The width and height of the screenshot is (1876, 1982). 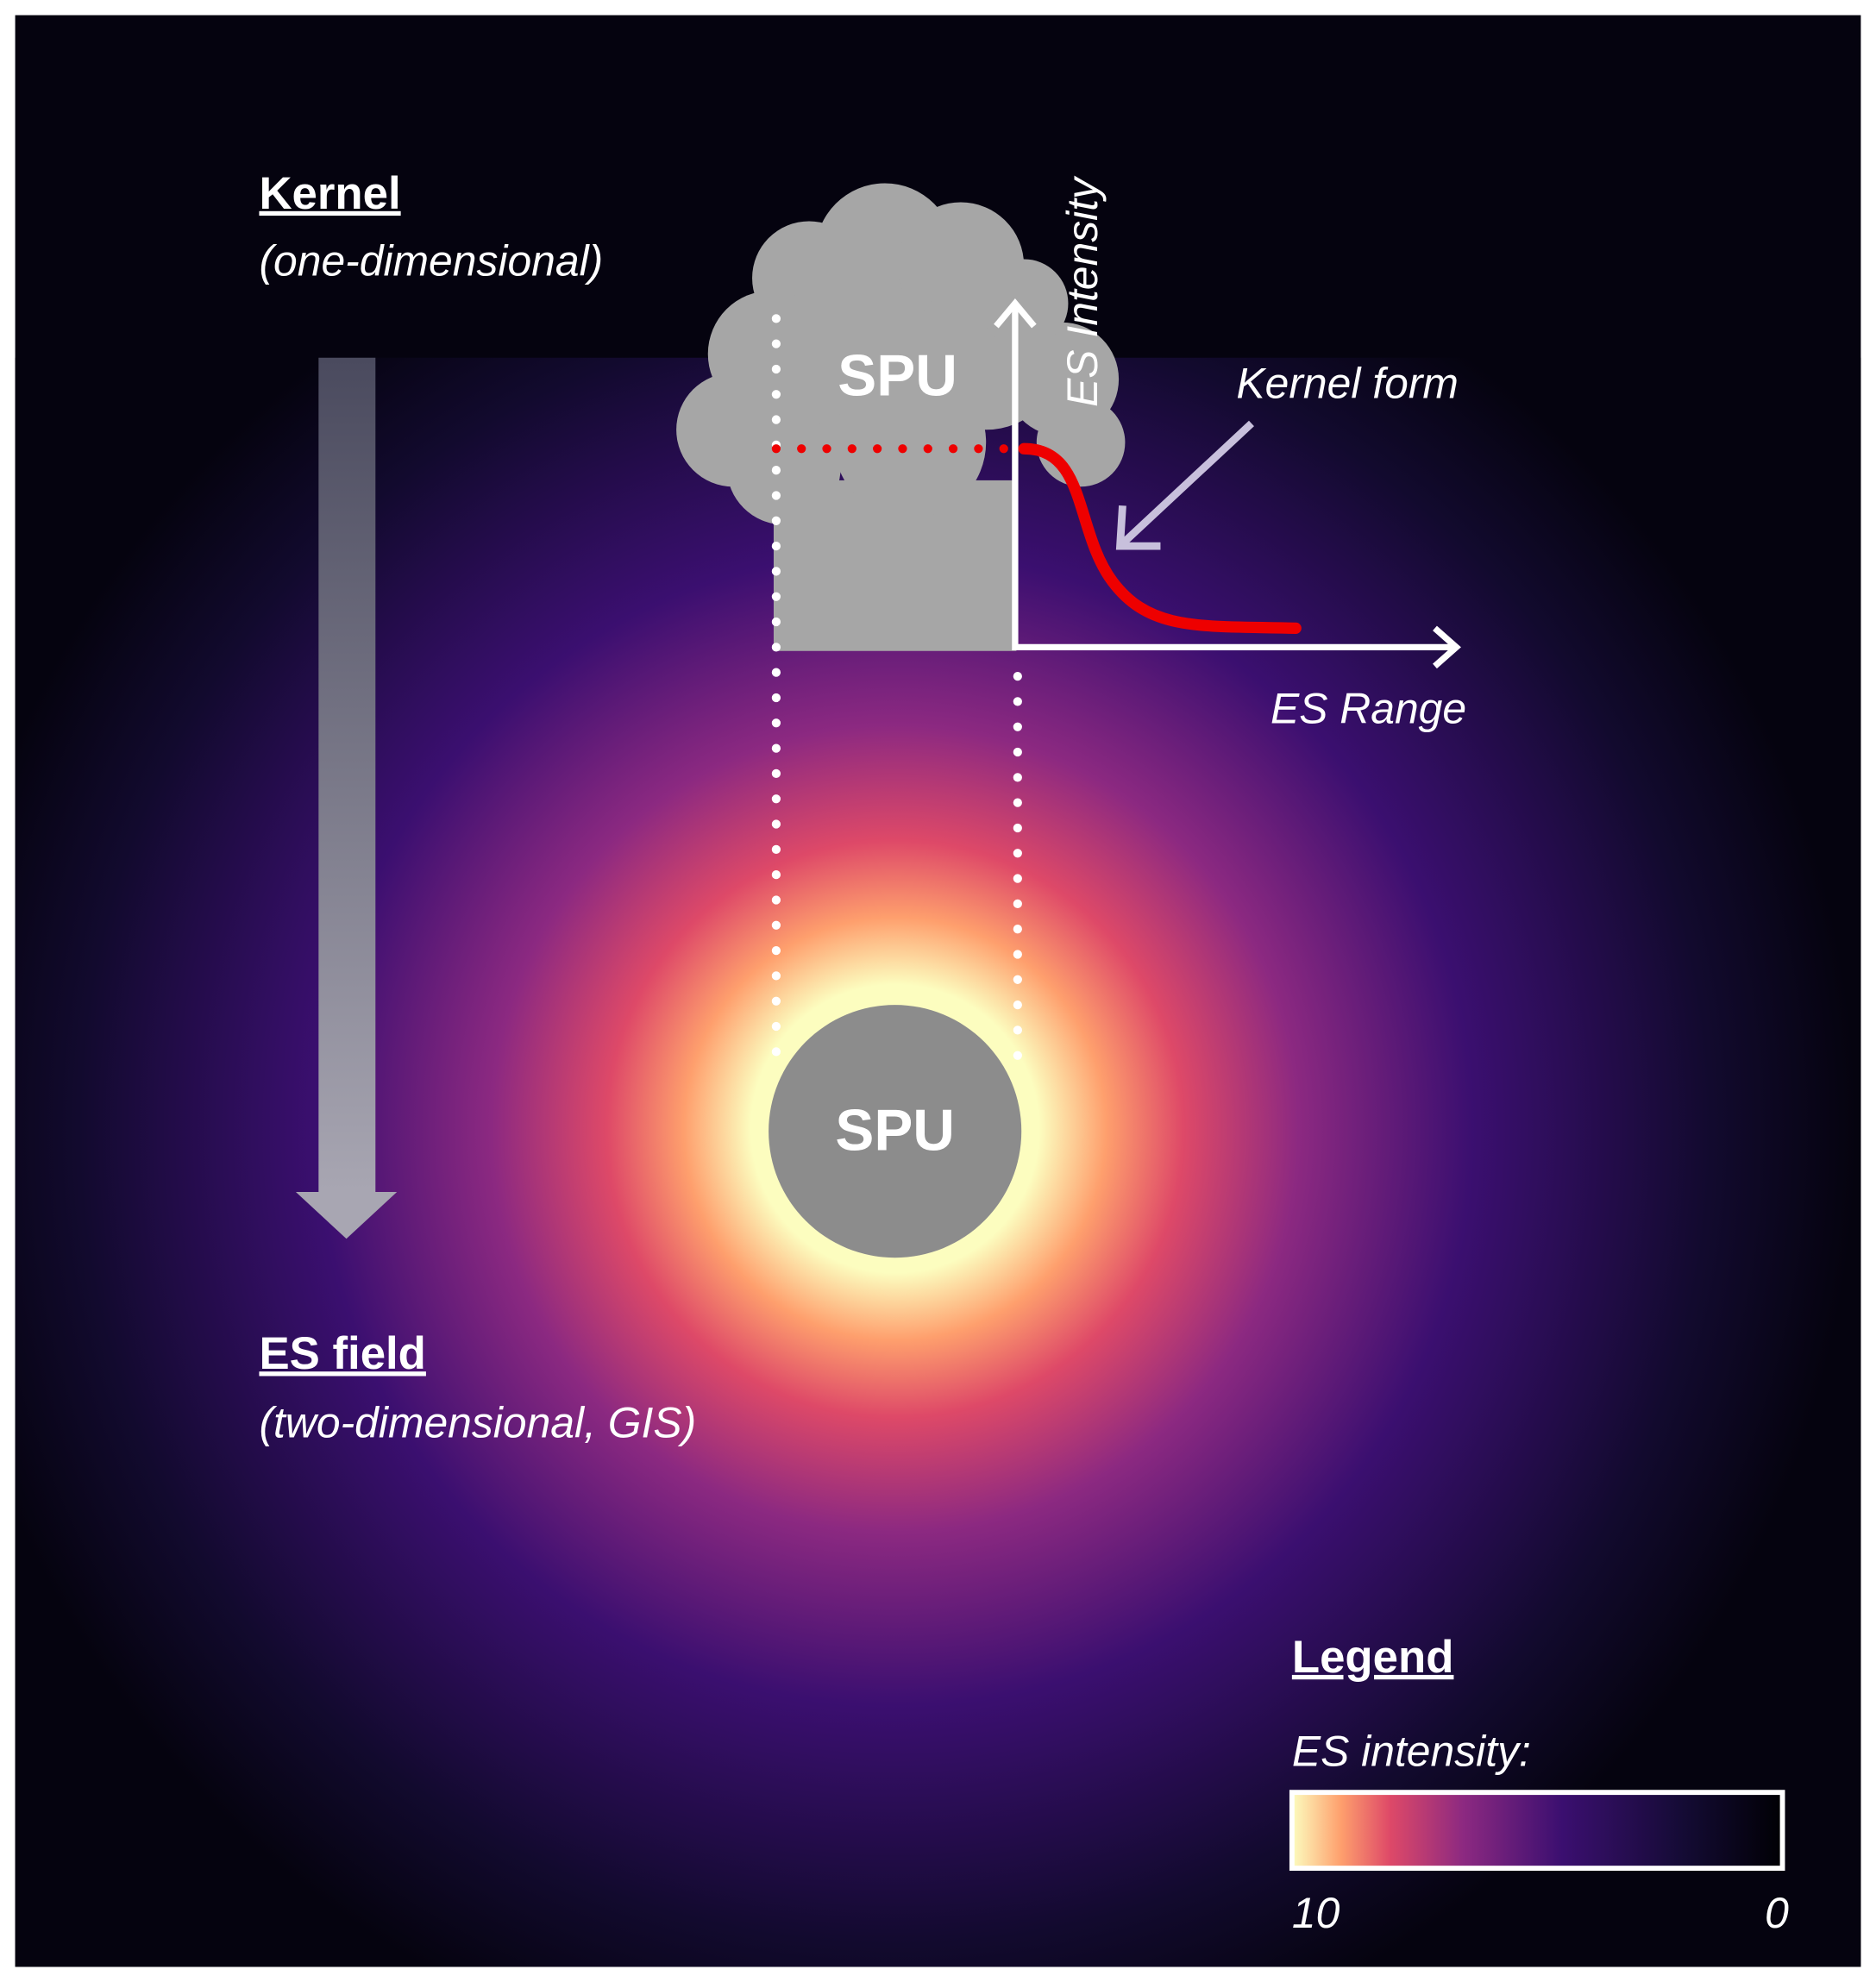 I want to click on kernel-axes, so click(x=1228, y=483).